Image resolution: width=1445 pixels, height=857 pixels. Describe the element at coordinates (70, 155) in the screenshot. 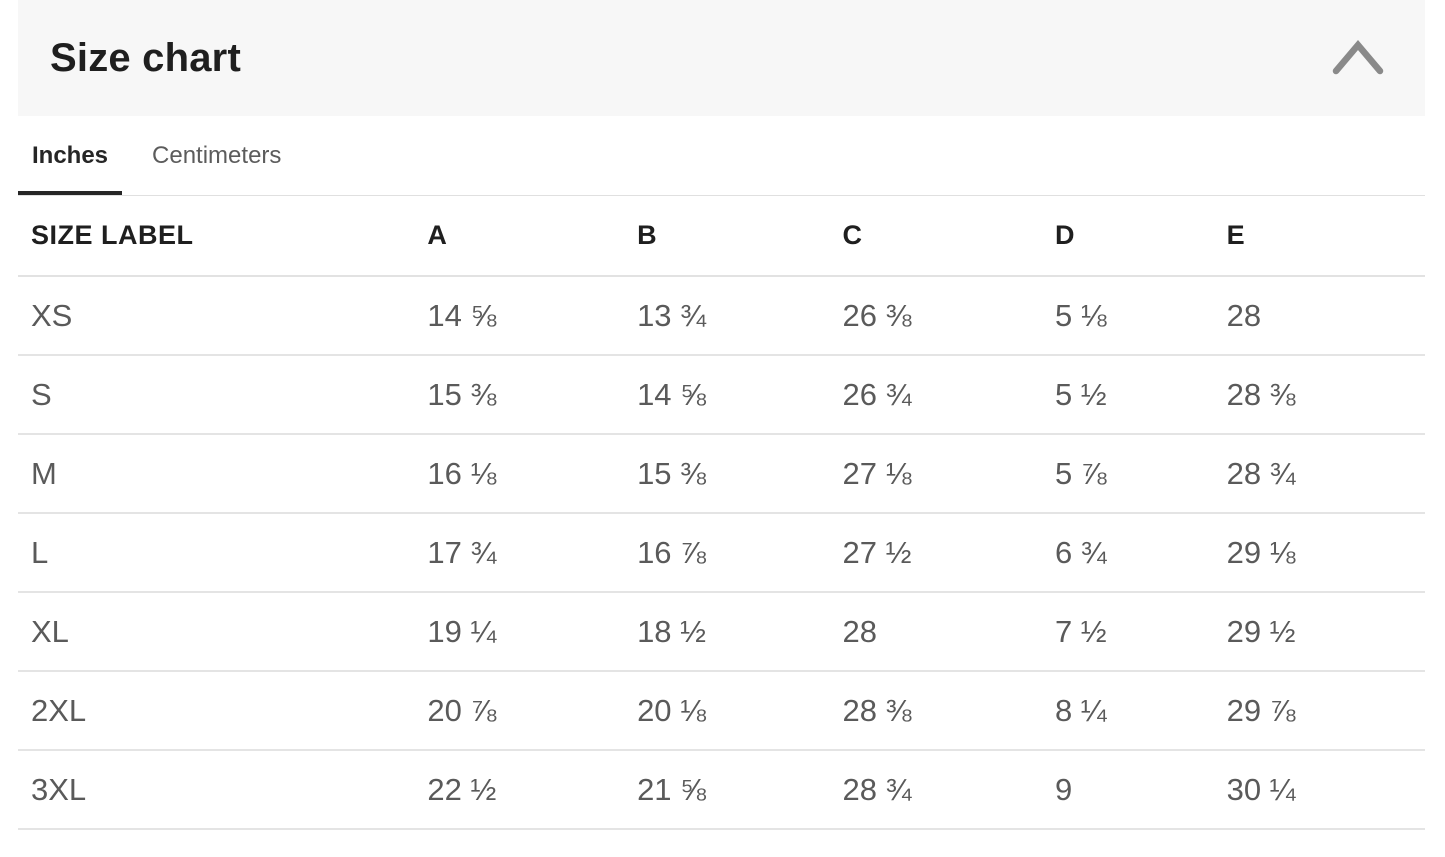

I see `tab-inches: Inches` at that location.